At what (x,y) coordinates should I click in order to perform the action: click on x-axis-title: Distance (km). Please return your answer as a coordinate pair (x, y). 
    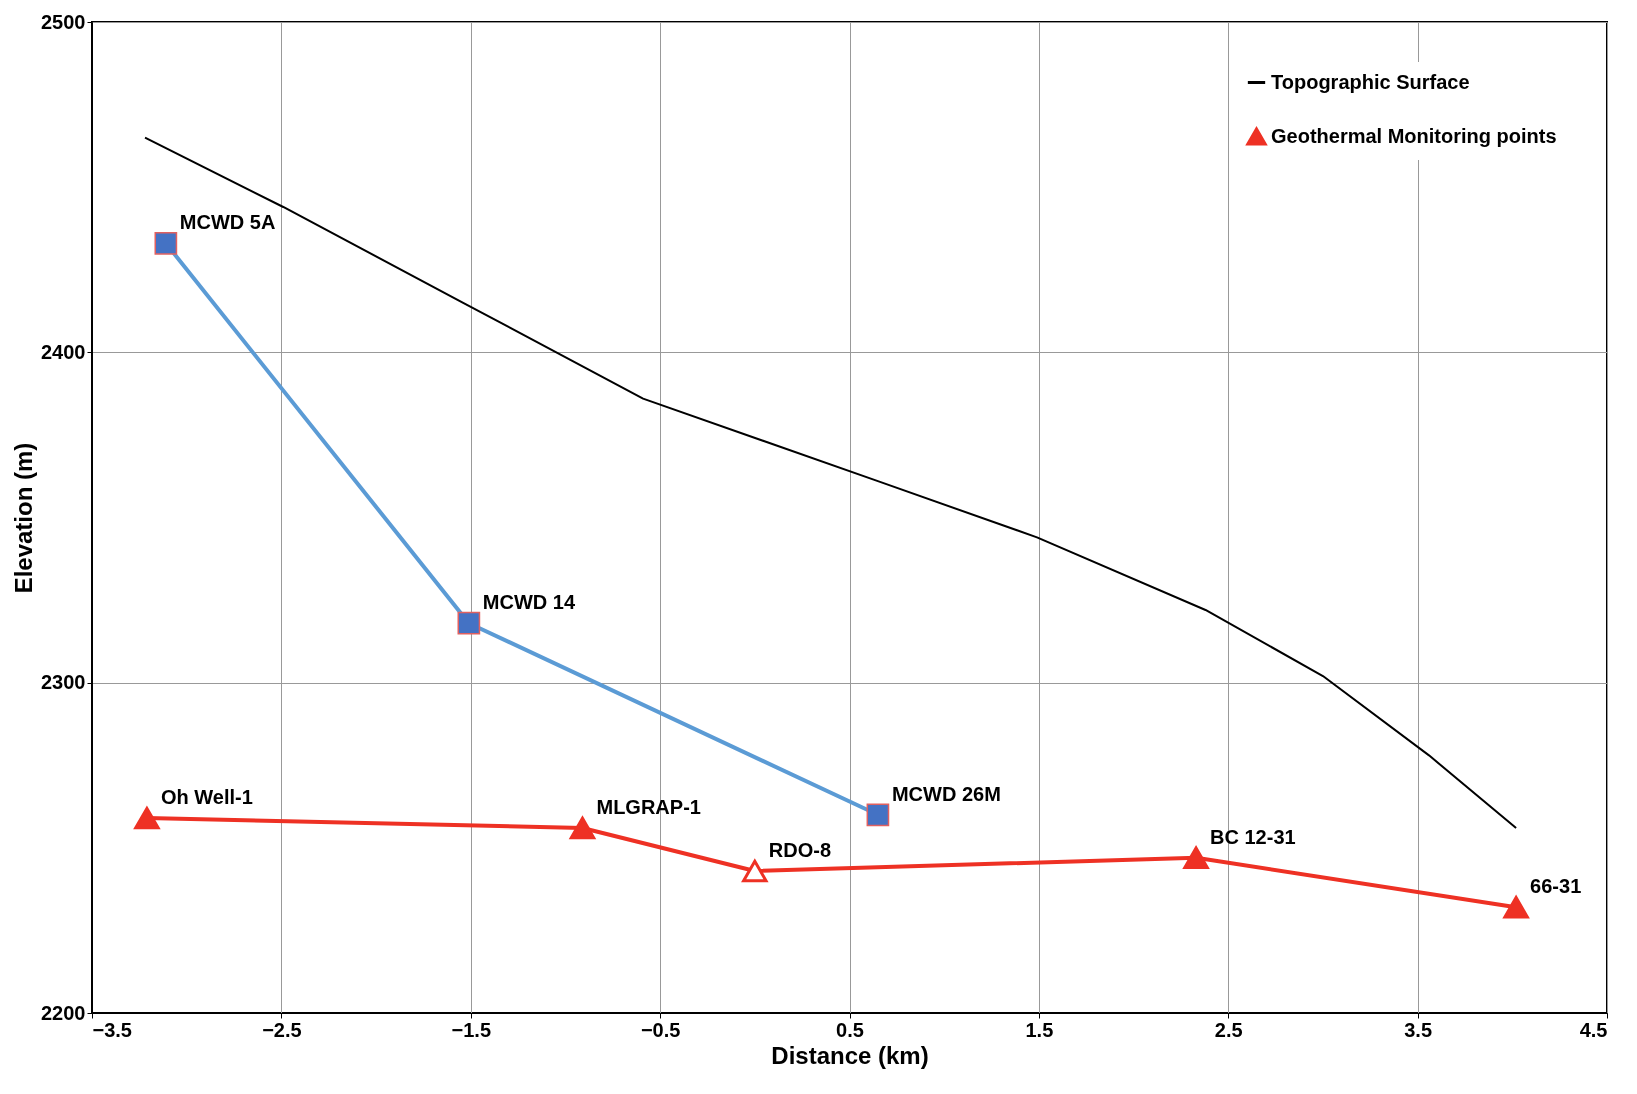
    Looking at the image, I should click on (850, 1055).